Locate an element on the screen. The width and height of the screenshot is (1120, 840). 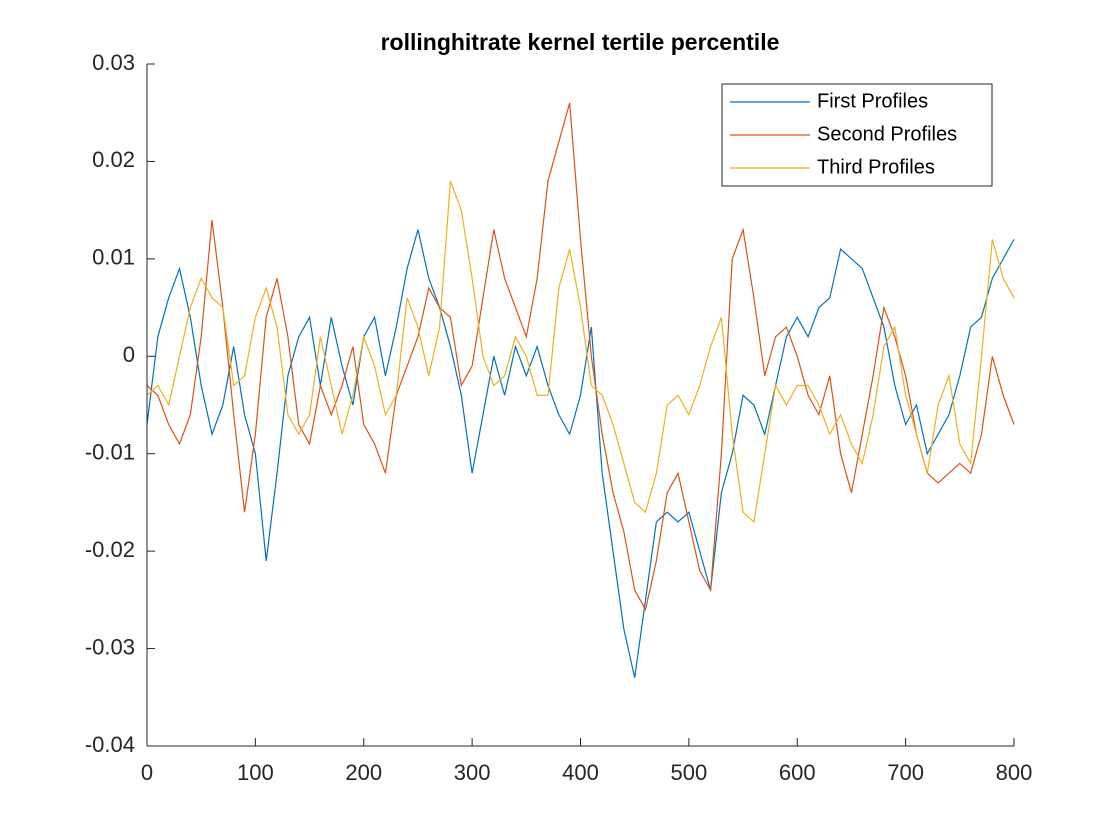
chart-title: rollinghitrate kernel tertile percentile is located at coordinates (580, 42).